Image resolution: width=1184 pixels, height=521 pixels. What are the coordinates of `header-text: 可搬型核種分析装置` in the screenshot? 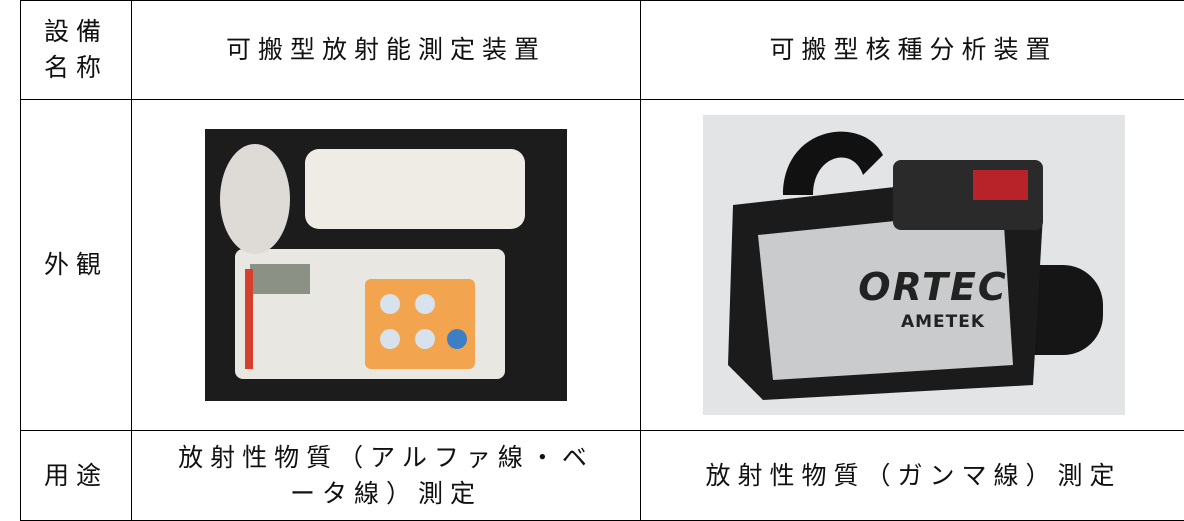 It's located at (913, 49).